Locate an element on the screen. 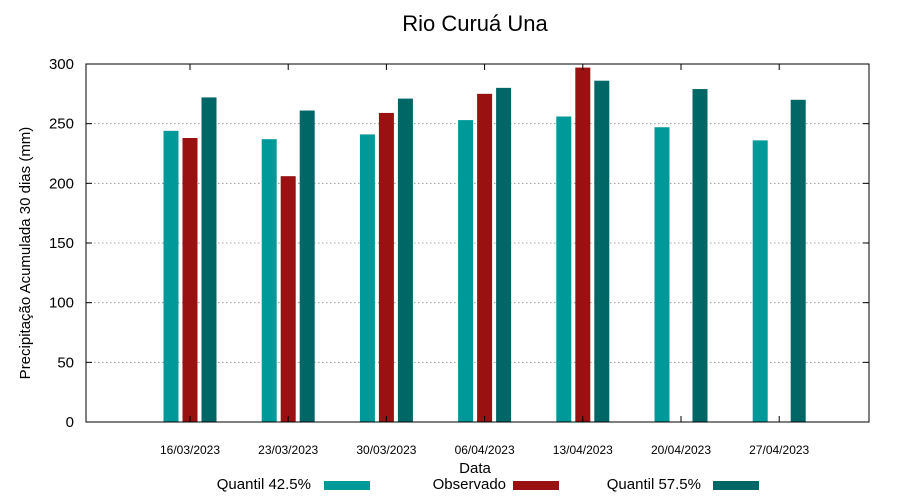  x-tick-label: 30/03/2023 is located at coordinates (386, 450).